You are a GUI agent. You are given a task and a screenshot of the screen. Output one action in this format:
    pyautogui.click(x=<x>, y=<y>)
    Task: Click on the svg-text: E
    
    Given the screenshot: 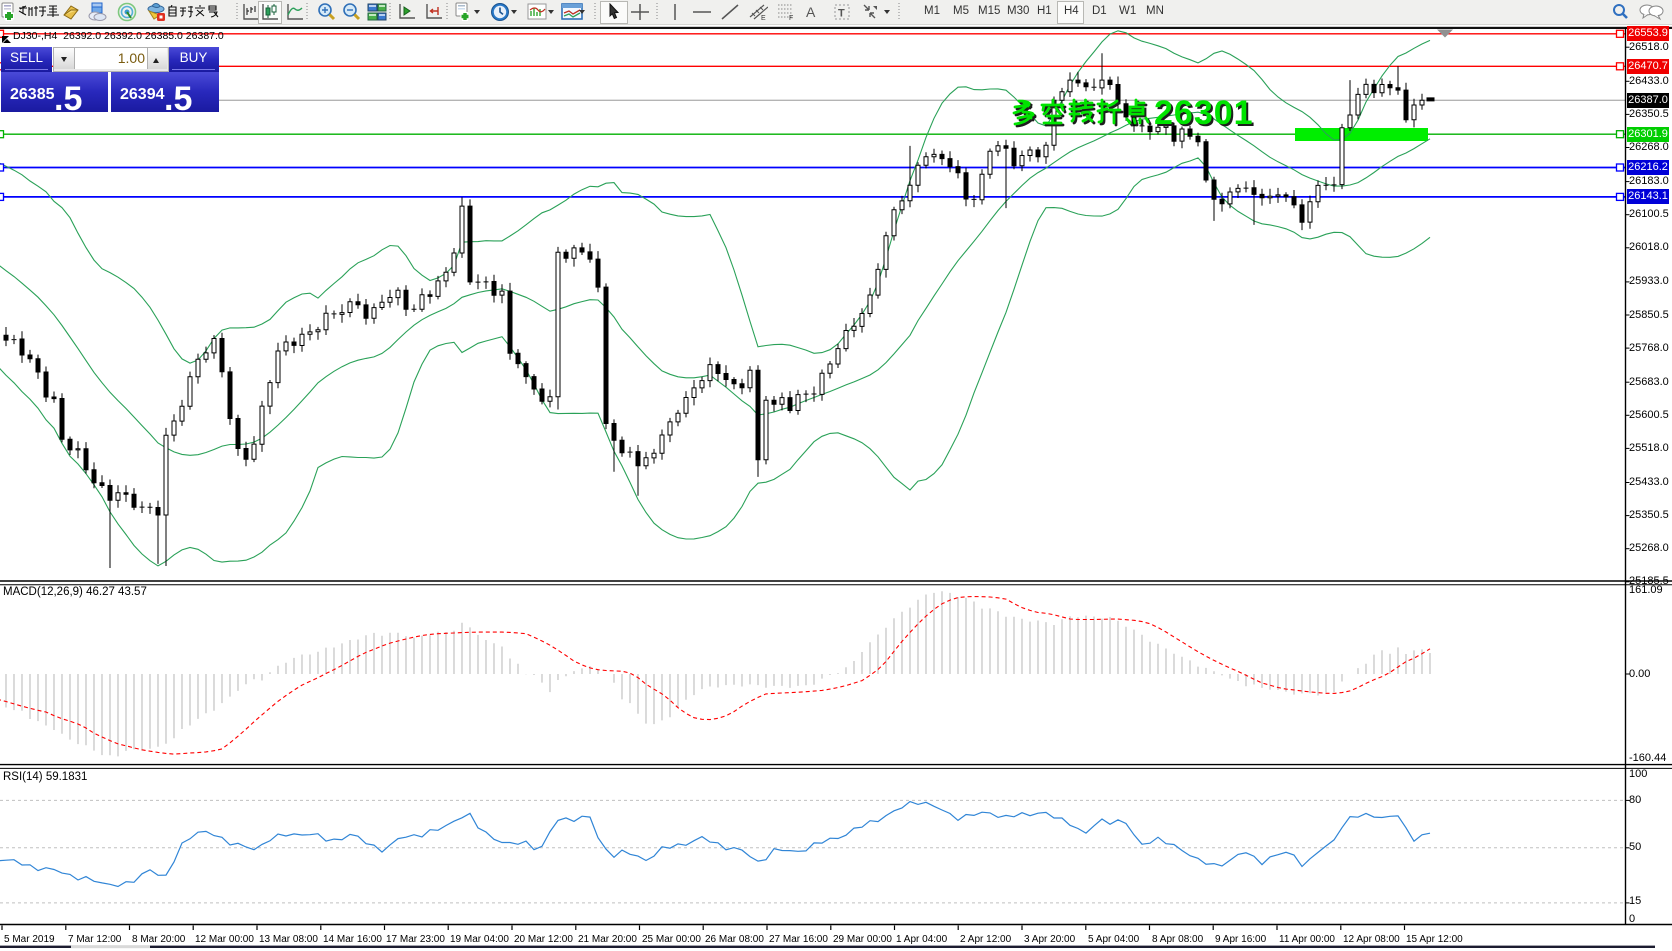 What is the action you would take?
    pyautogui.click(x=763, y=18)
    